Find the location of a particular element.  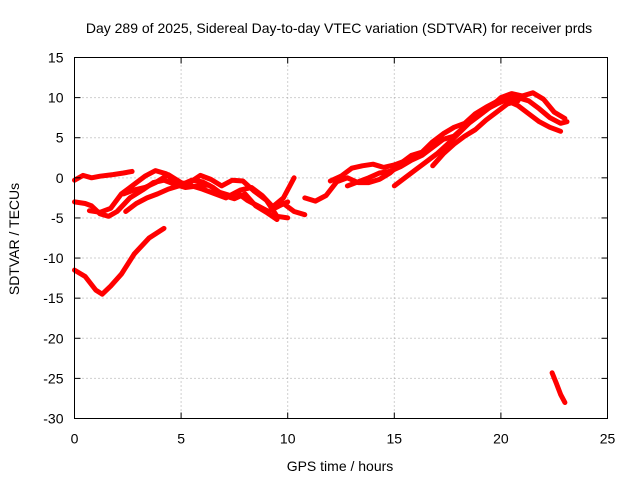

series-line-track-g is located at coordinates (294, 209).